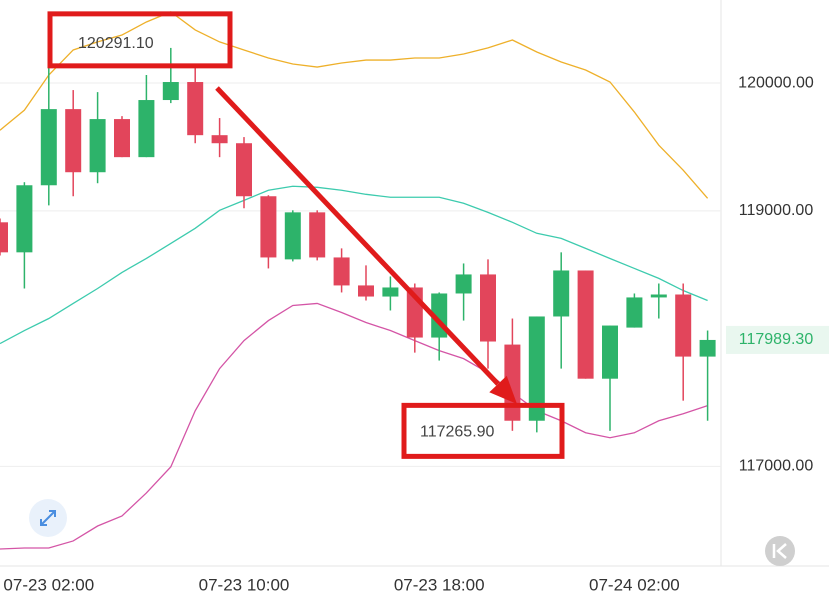  What do you see at coordinates (780, 551) in the screenshot?
I see `collapse-button` at bounding box center [780, 551].